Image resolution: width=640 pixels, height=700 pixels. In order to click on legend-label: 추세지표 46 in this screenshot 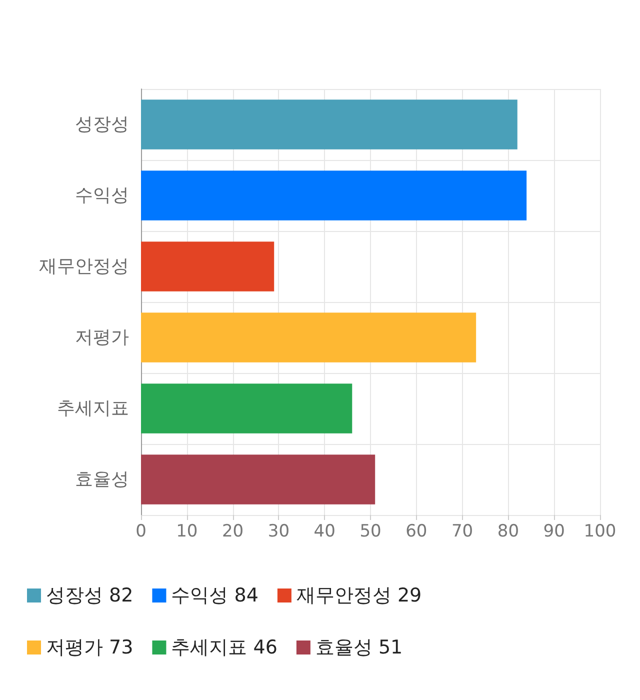, I will do `click(224, 647)`.